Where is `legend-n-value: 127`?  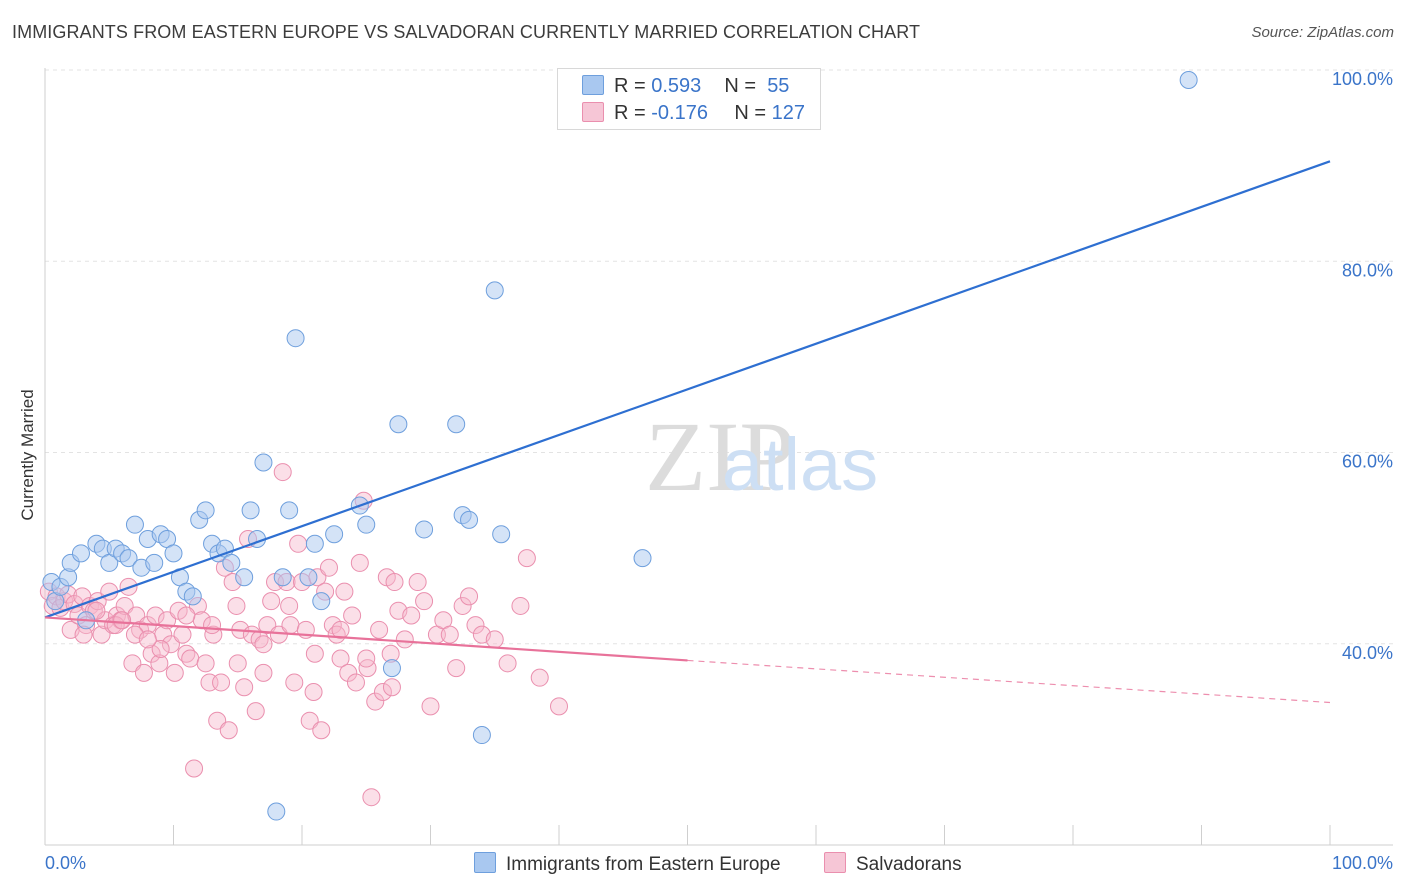 legend-n-value: 127 is located at coordinates (788, 113).